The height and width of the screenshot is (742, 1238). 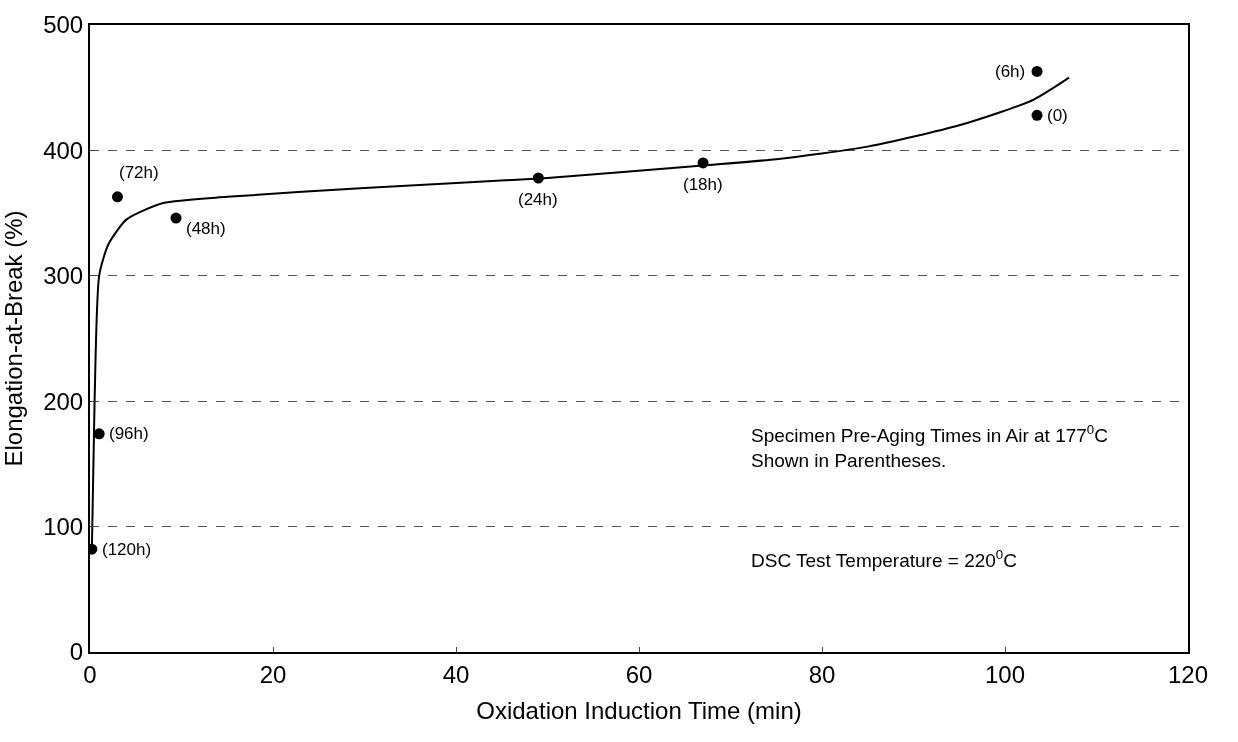 What do you see at coordinates (63, 25) in the screenshot?
I see `y-tick-label: 500` at bounding box center [63, 25].